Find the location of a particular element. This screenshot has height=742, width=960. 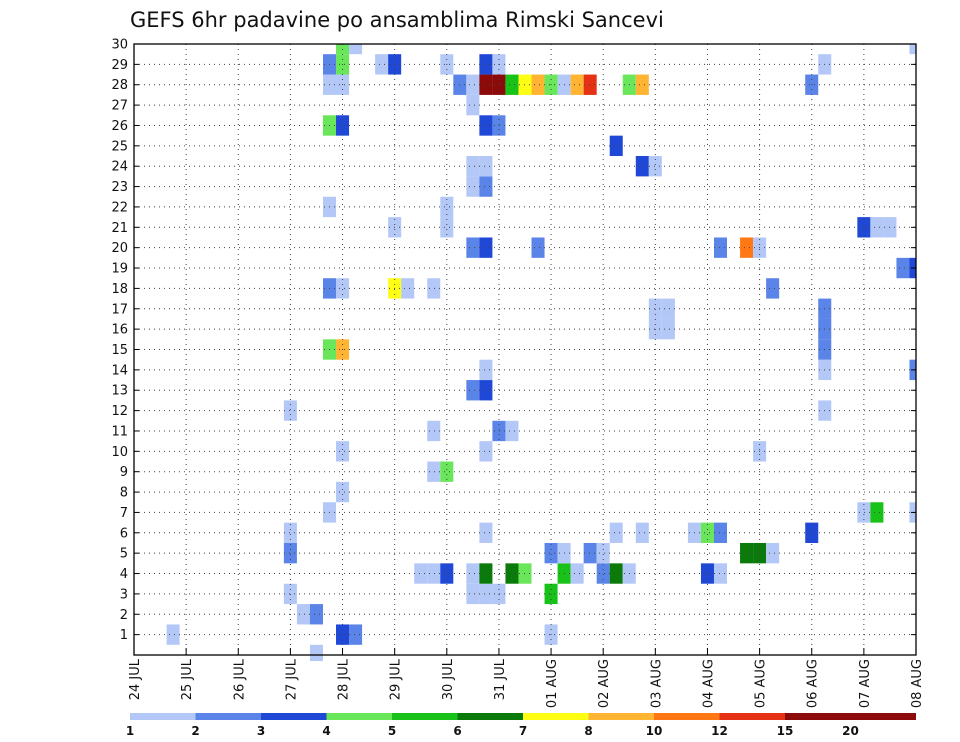

colorbar-label: 20 is located at coordinates (850, 731).